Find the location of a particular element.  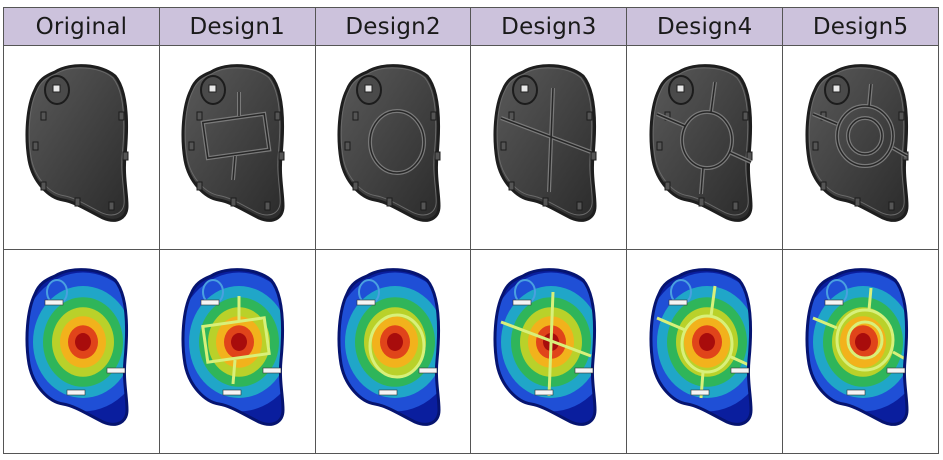

model-cell-design2 is located at coordinates (393, 147).